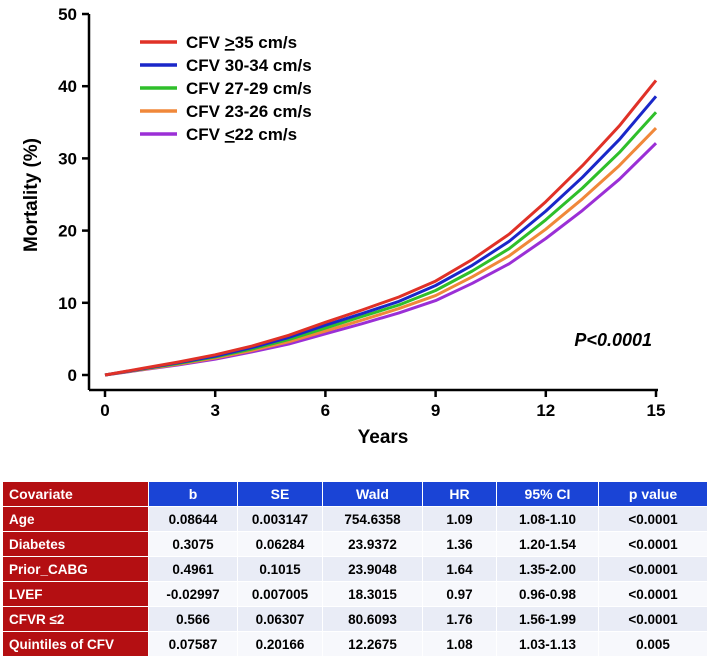  I want to click on column-header: b, so click(193, 494).